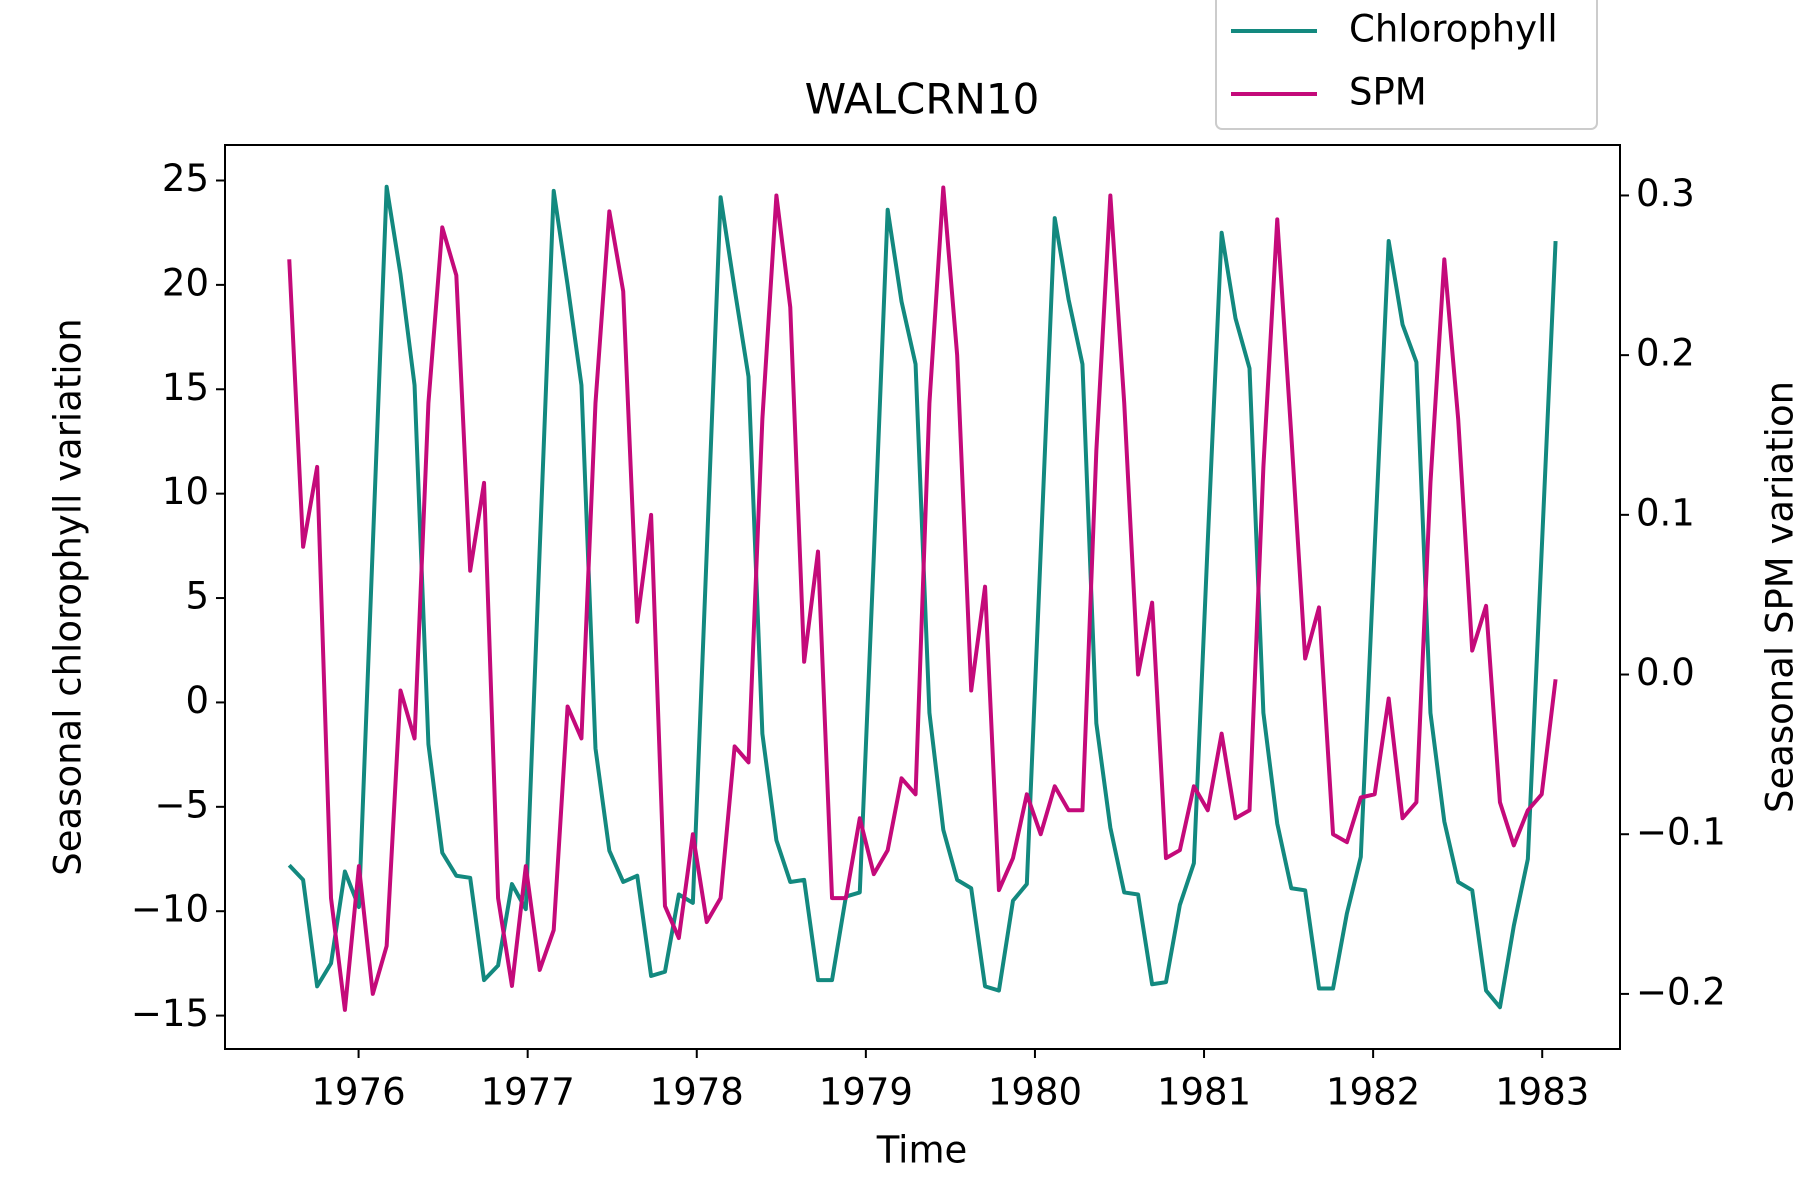 This screenshot has width=1800, height=1200. Describe the element at coordinates (1665, 353) in the screenshot. I see `y2-tick-label: 0.2` at that location.